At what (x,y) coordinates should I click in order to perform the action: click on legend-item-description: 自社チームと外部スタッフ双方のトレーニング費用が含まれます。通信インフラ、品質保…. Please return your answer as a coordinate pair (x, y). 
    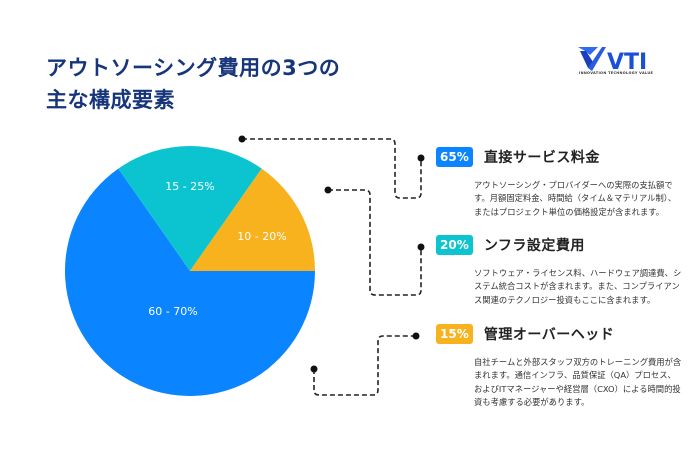
    Looking at the image, I should click on (578, 382).